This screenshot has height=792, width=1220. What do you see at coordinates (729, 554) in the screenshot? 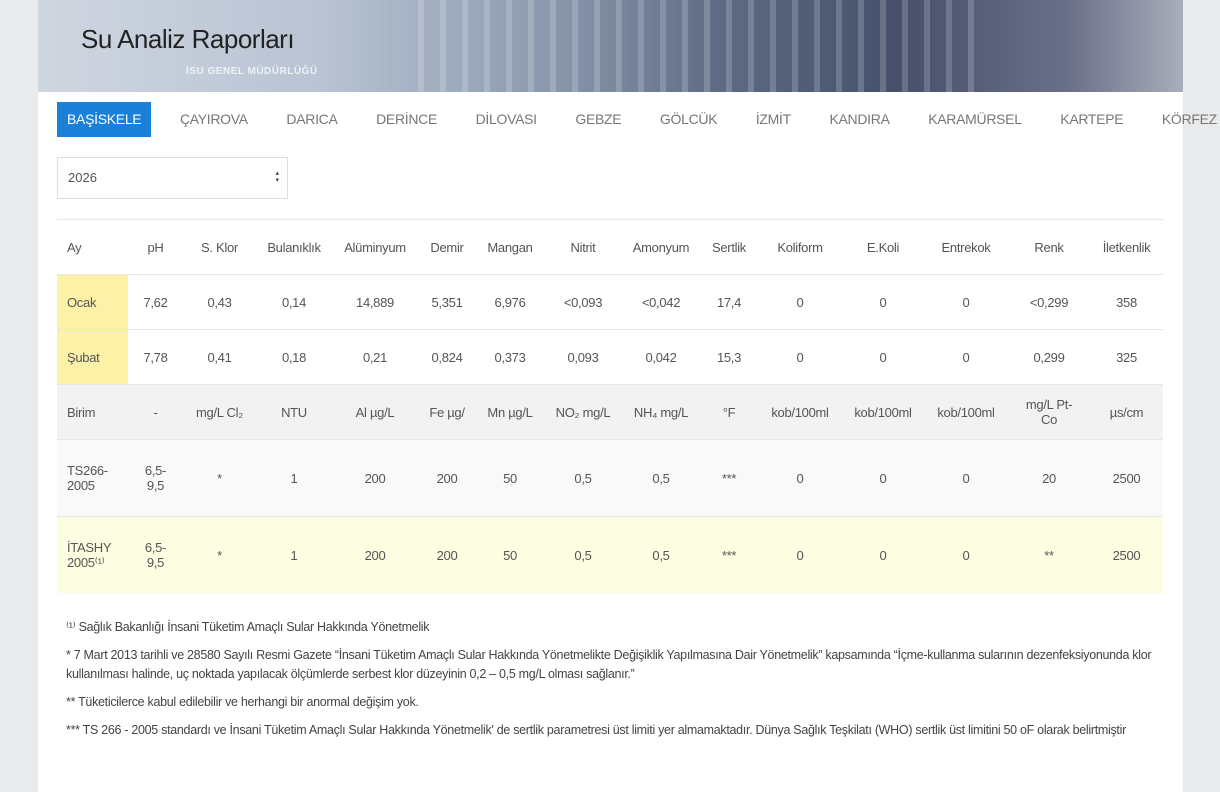
I see `table-cell: ***` at bounding box center [729, 554].